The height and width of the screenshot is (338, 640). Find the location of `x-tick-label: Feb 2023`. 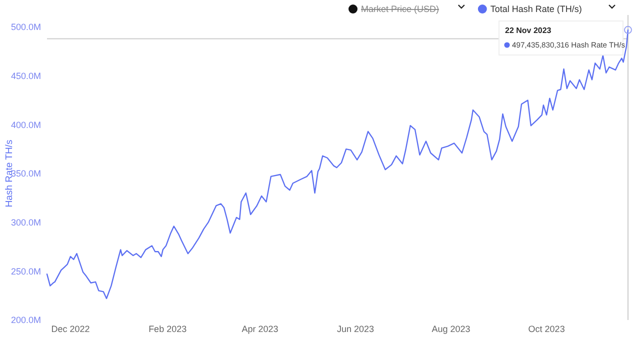

x-tick-label: Feb 2023 is located at coordinates (167, 329).